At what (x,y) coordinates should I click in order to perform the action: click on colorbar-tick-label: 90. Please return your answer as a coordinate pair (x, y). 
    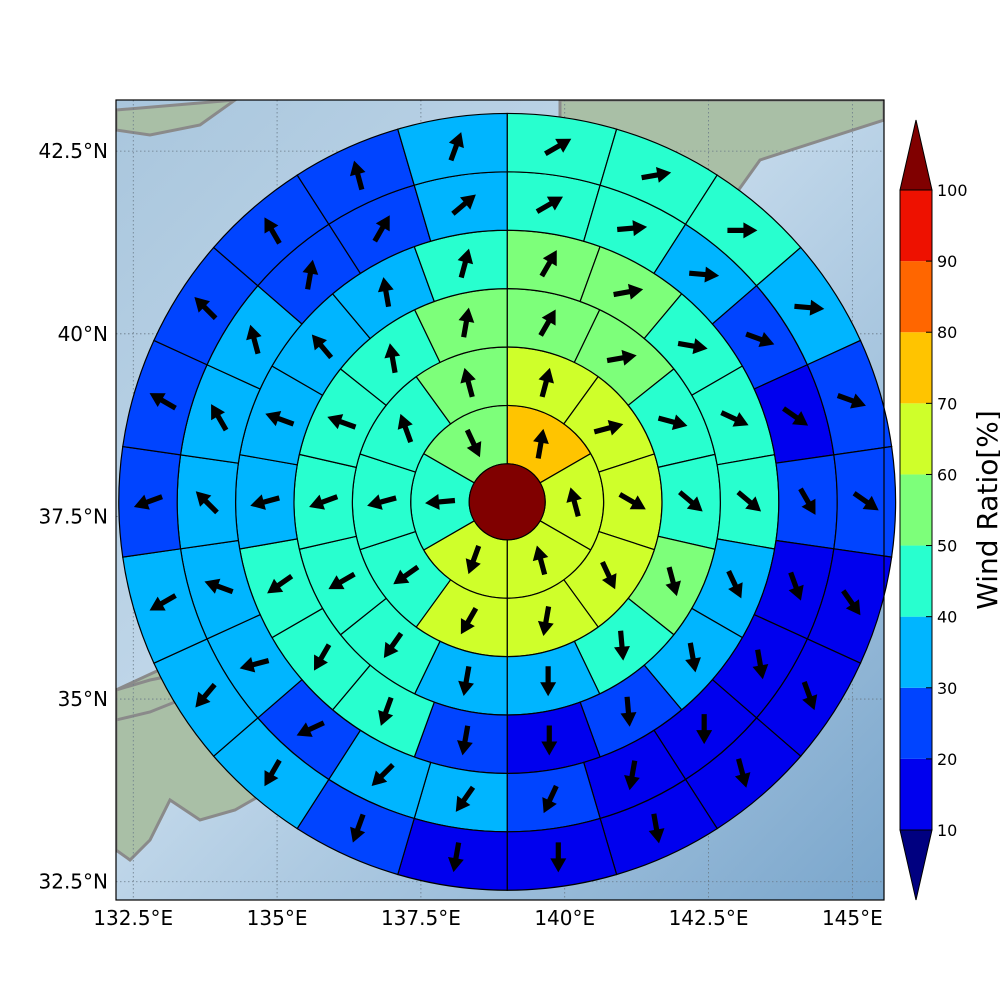
    Looking at the image, I should click on (947, 261).